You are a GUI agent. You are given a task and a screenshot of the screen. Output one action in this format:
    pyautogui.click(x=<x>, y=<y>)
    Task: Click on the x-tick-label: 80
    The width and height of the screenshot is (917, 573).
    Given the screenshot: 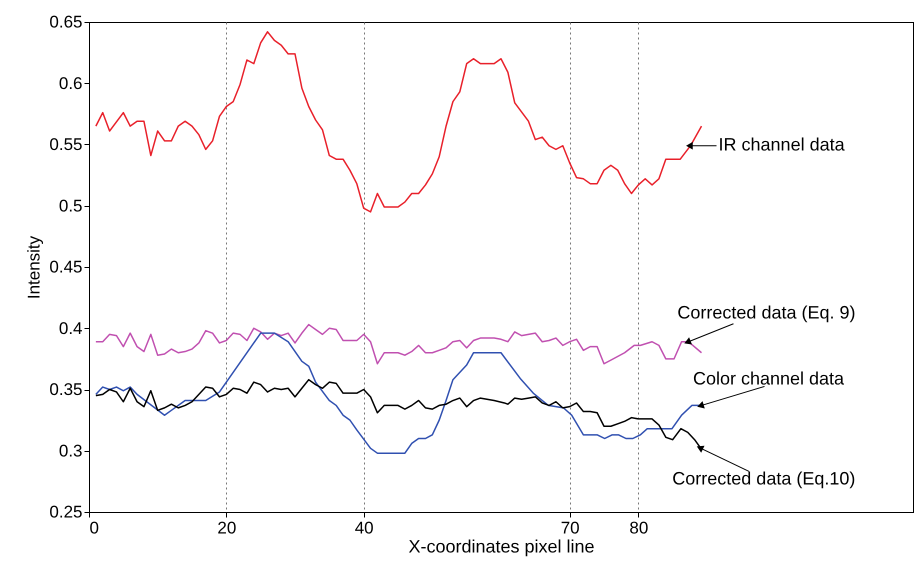 What is the action you would take?
    pyautogui.click(x=638, y=528)
    